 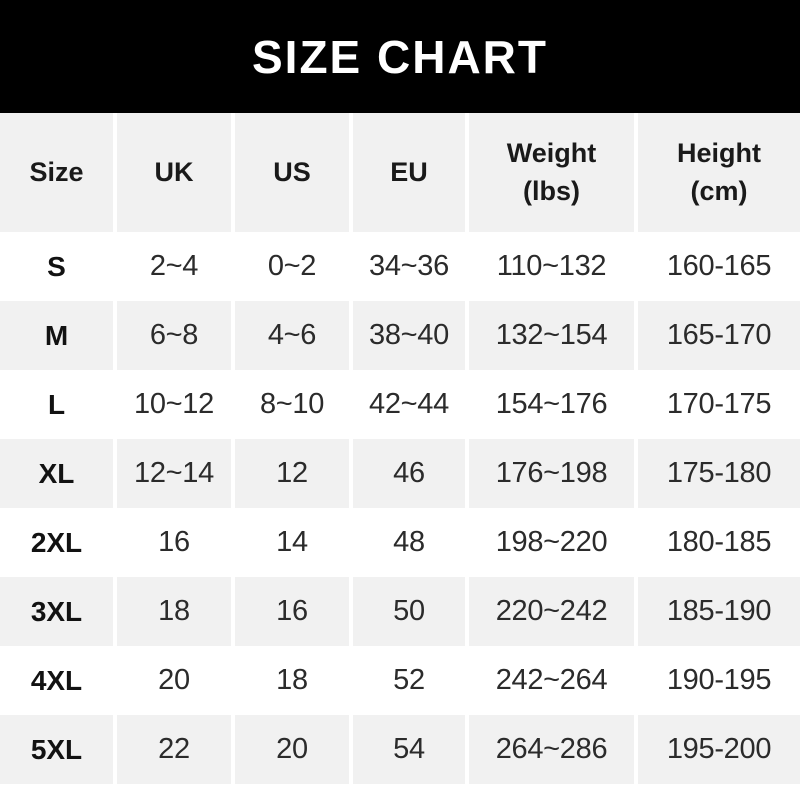 I want to click on cell-us: 16, so click(x=291, y=611).